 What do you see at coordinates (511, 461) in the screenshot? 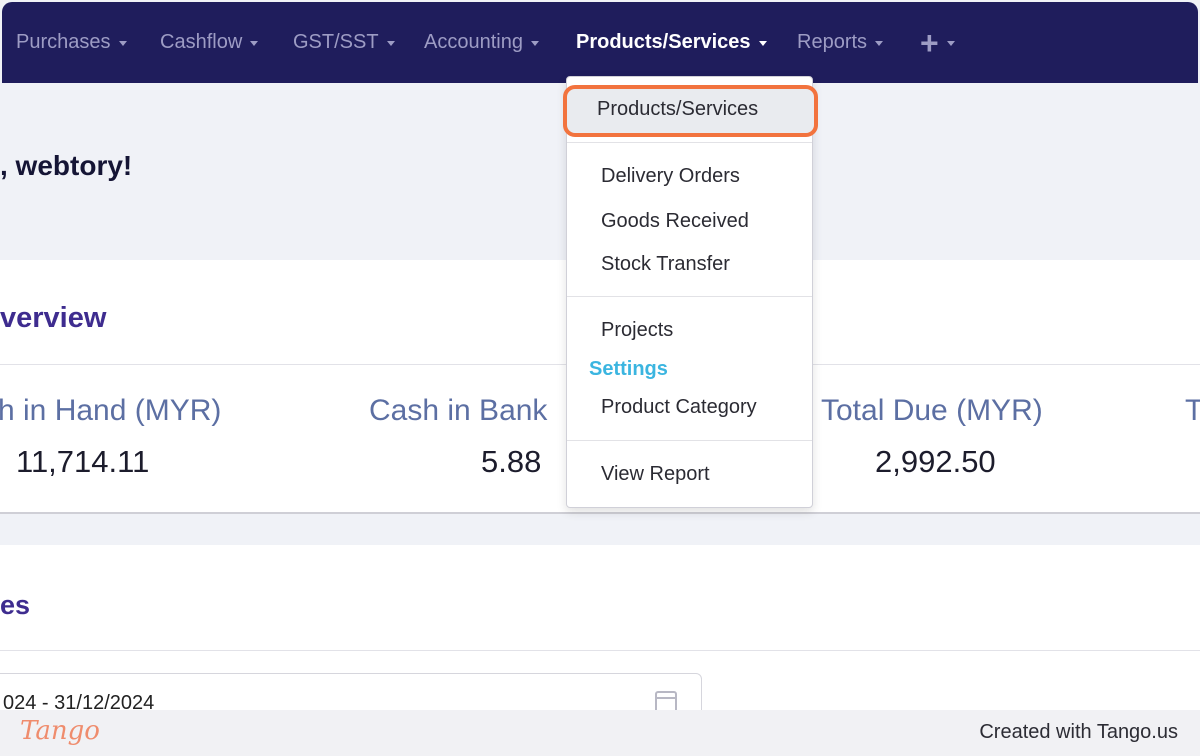
I see `stat-cash-in-bank-value: 5.88` at bounding box center [511, 461].